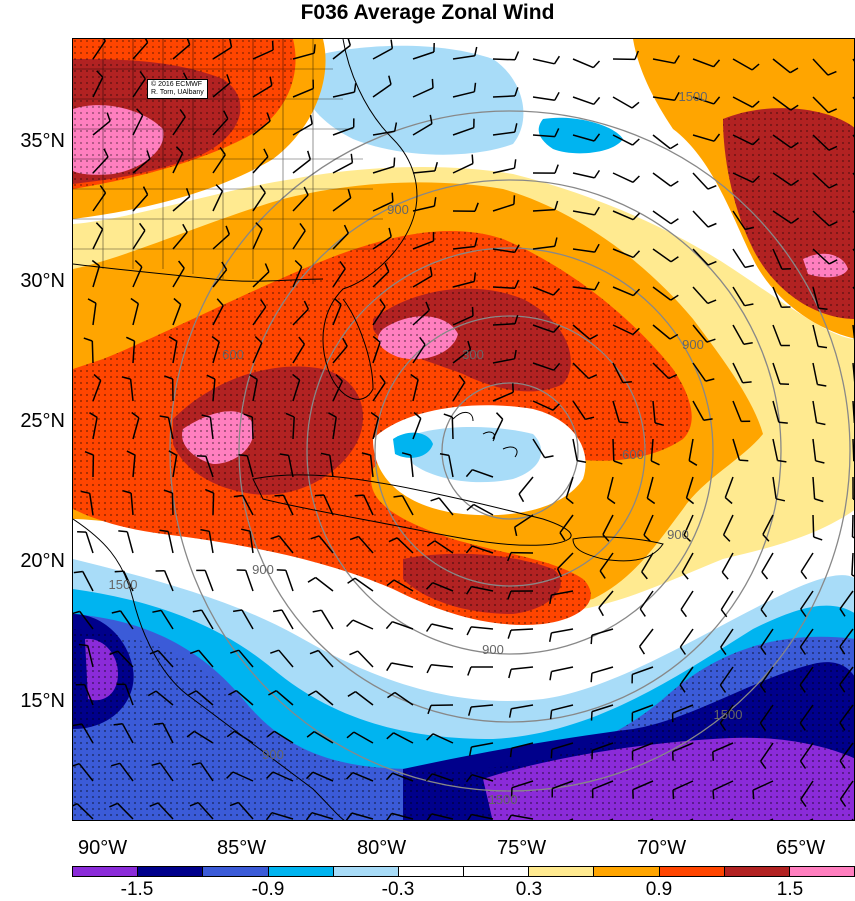  Describe the element at coordinates (427, 13) in the screenshot. I see `map-title: F036 Average Zonal Wind` at that location.